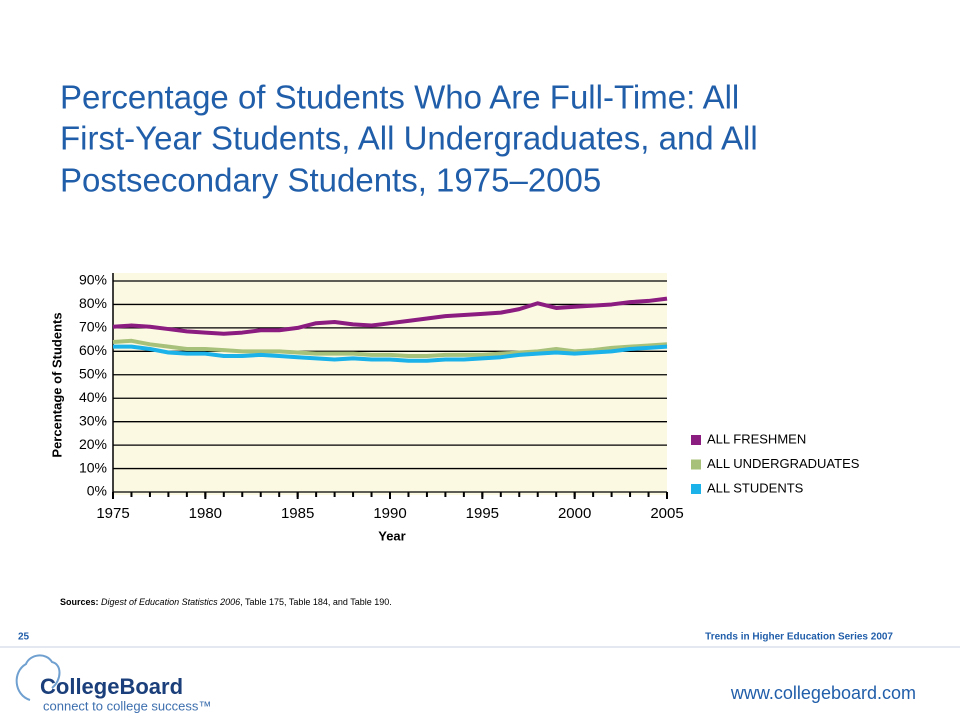 This screenshot has height=725, width=960. I want to click on y-tick-label: 60%, so click(93, 350).